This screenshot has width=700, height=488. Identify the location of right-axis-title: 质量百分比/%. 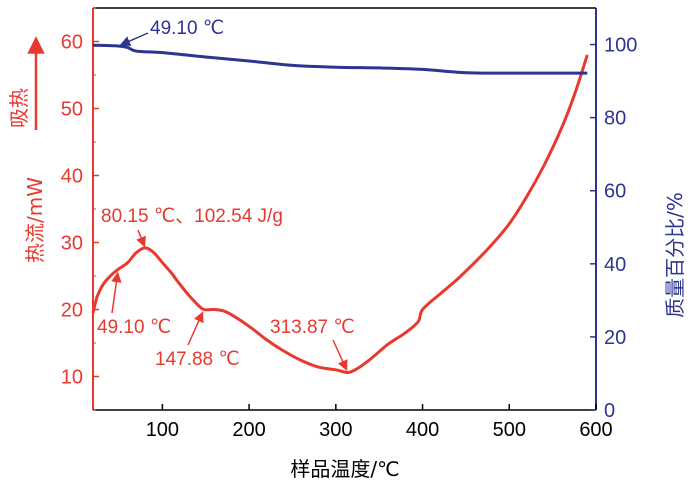
(675, 255).